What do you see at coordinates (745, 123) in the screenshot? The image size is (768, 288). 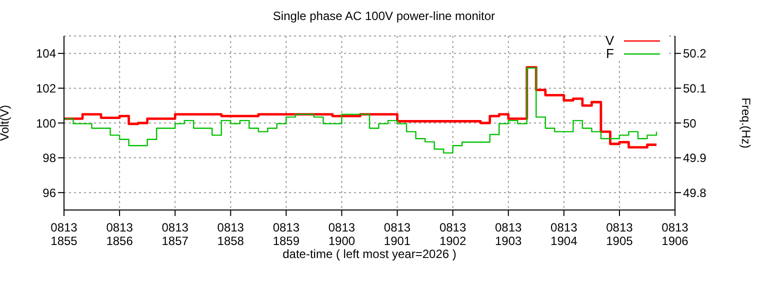 I see `y2-axis-title: Freq.(Hz)` at bounding box center [745, 123].